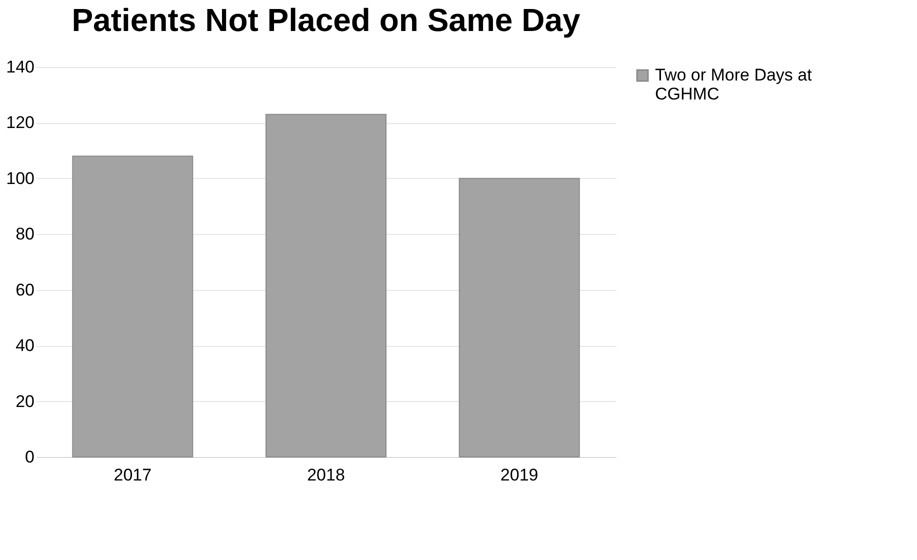 The image size is (917, 560). I want to click on y-tick-label: 100, so click(20, 178).